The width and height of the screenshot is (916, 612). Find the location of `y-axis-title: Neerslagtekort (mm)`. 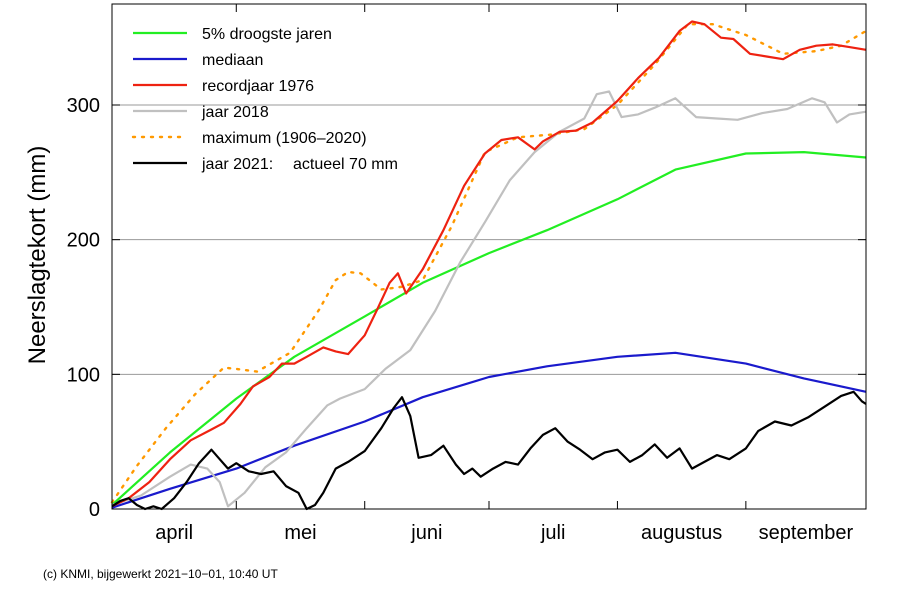

y-axis-title: Neerslagtekort (mm) is located at coordinates (37, 255).